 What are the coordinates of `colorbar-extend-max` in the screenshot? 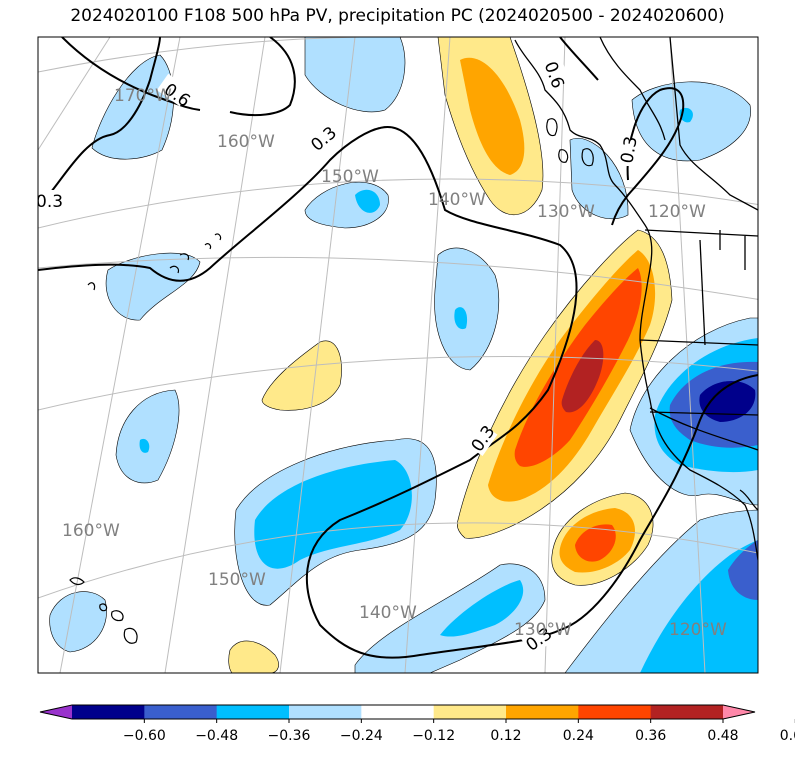 It's located at (739, 712).